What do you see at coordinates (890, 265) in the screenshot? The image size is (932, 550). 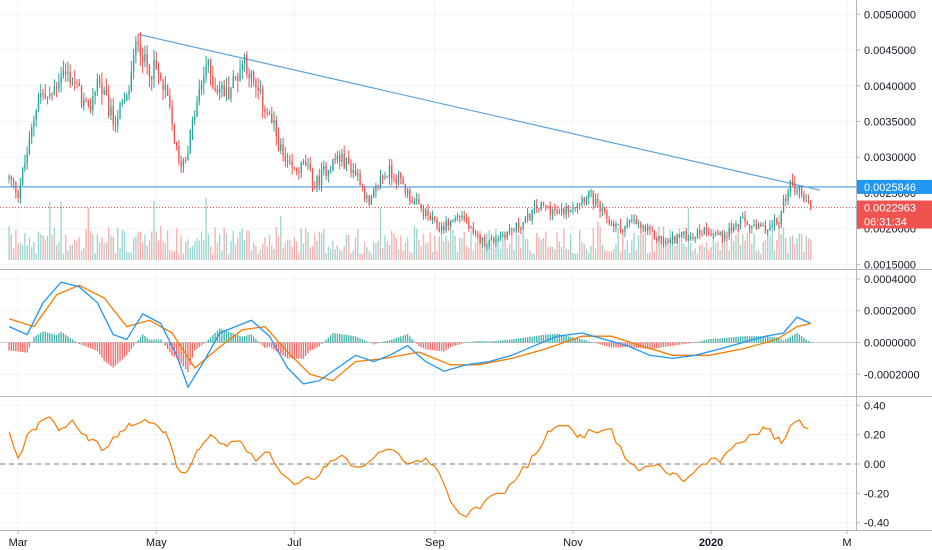 I see `axis-tick-label: 0.0015000` at bounding box center [890, 265].